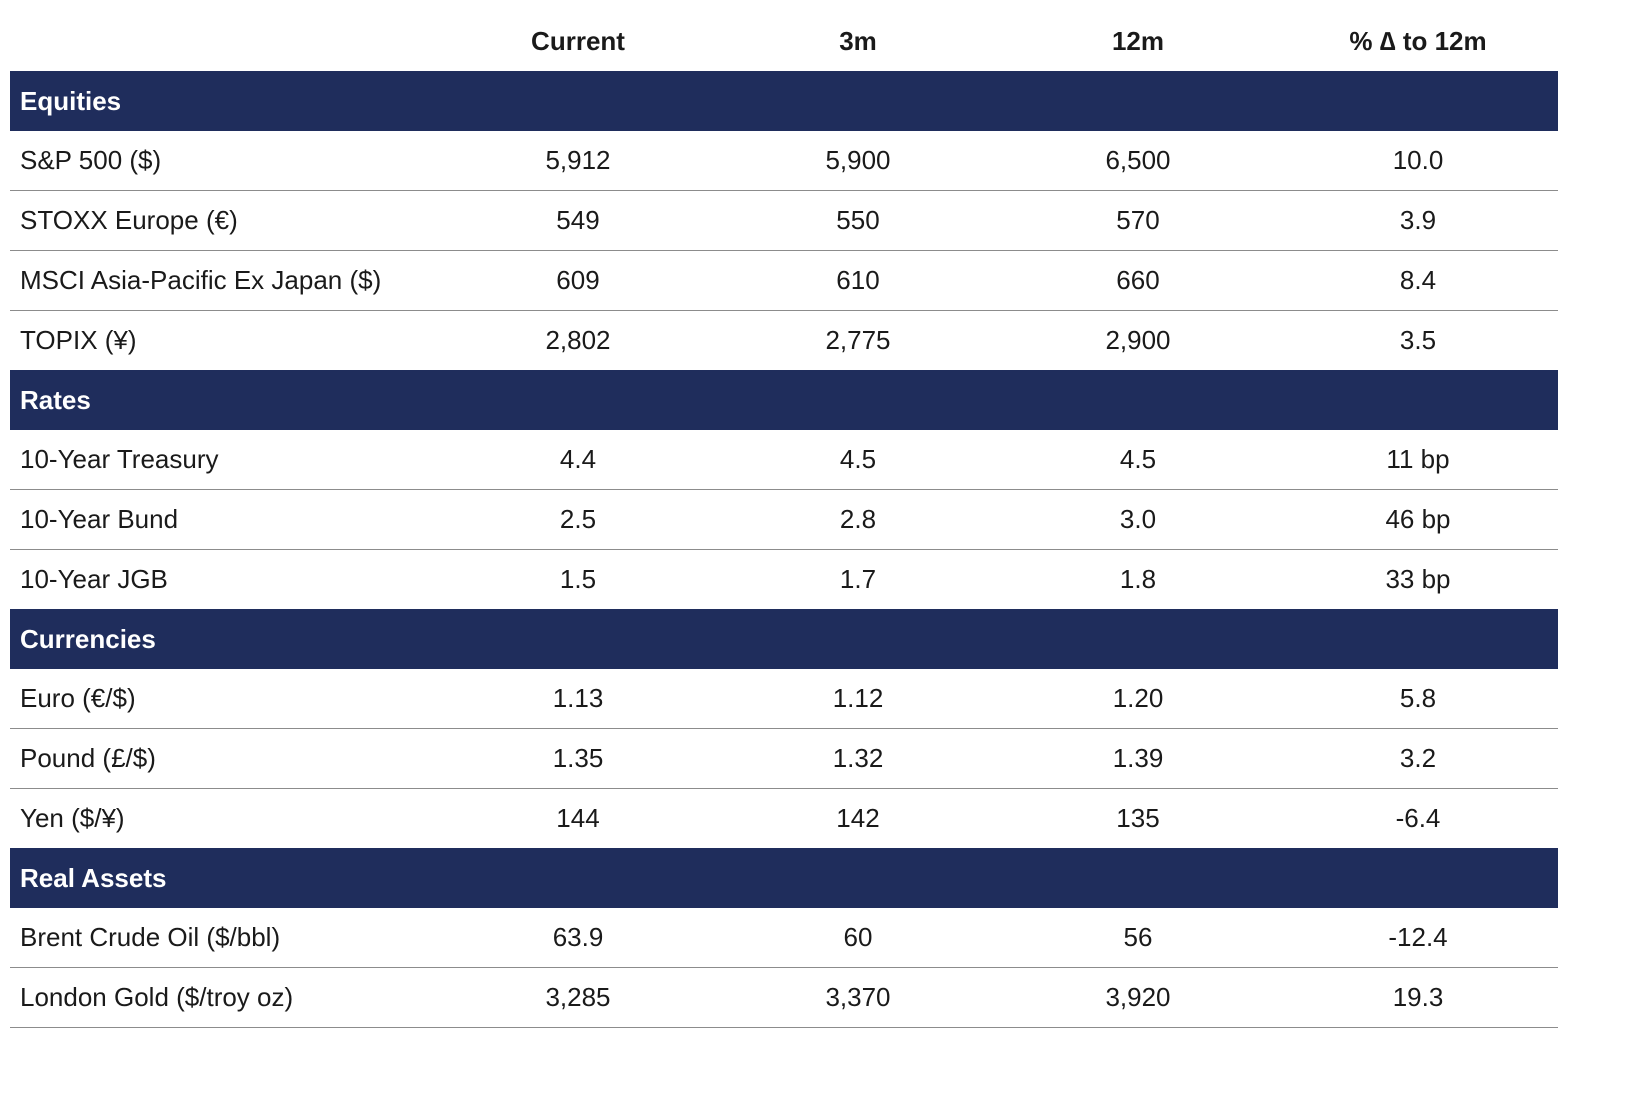 The image size is (1625, 1094). I want to click on table-row: Pound (£/$) 1.35 1.32 1.39 3.2, so click(784, 758).